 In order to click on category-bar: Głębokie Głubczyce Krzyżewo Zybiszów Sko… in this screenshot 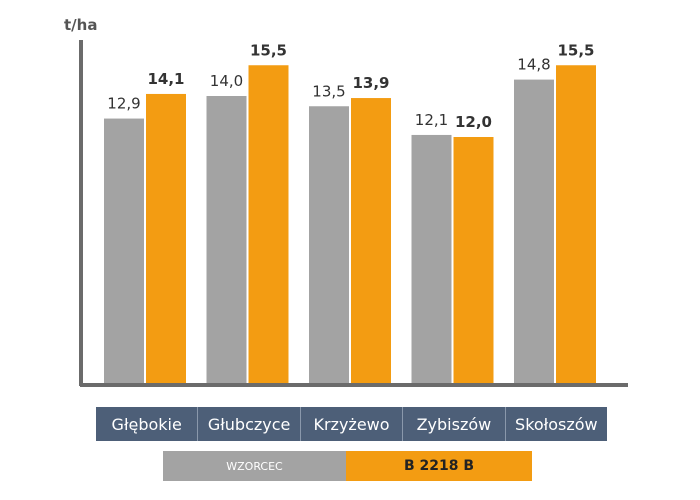, I will do `click(352, 424)`.